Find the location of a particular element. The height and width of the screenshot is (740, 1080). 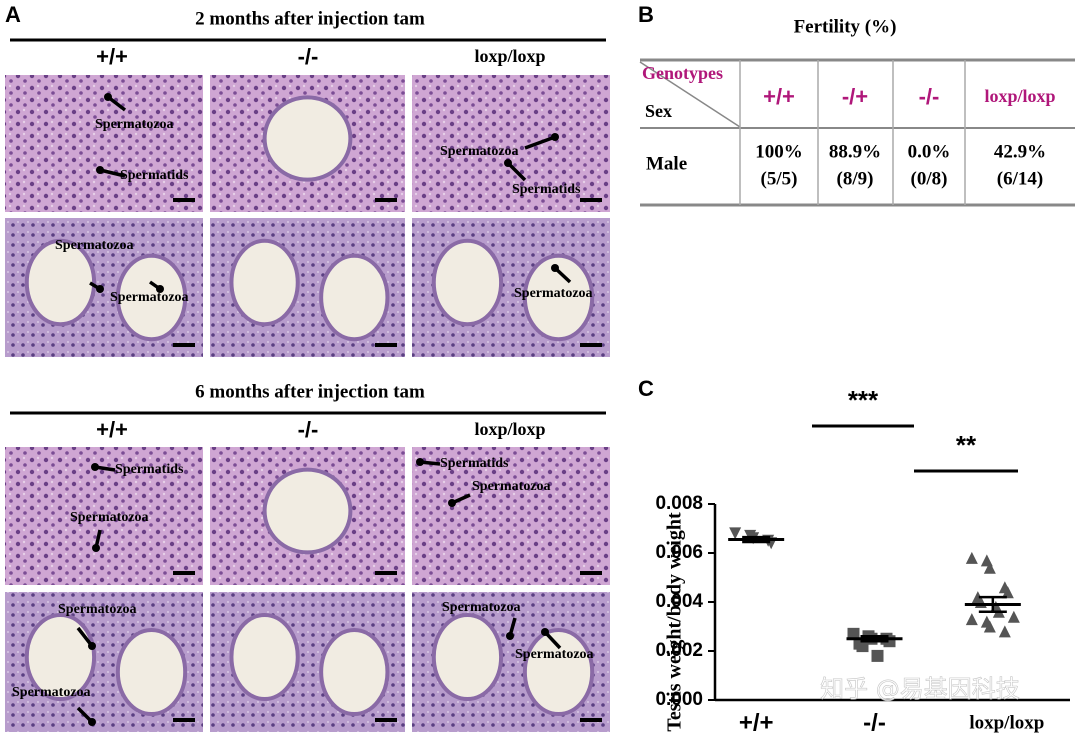

table-cell: (8/9) is located at coordinates (855, 178).